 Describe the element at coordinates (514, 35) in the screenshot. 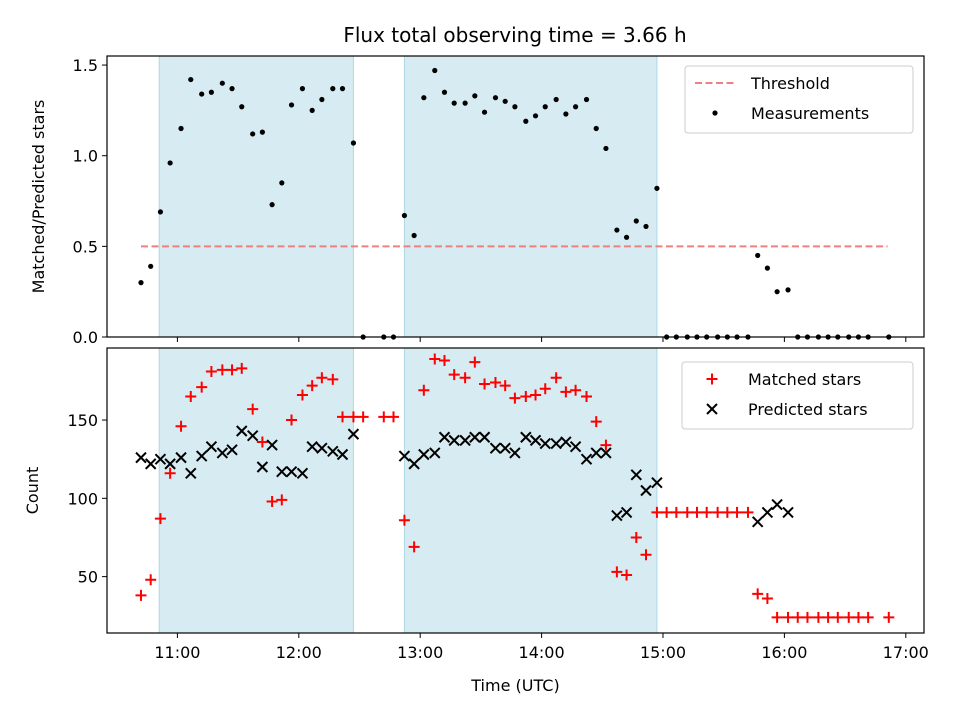

I see `chart-title: Flux total observing time = 3.66 h` at that location.